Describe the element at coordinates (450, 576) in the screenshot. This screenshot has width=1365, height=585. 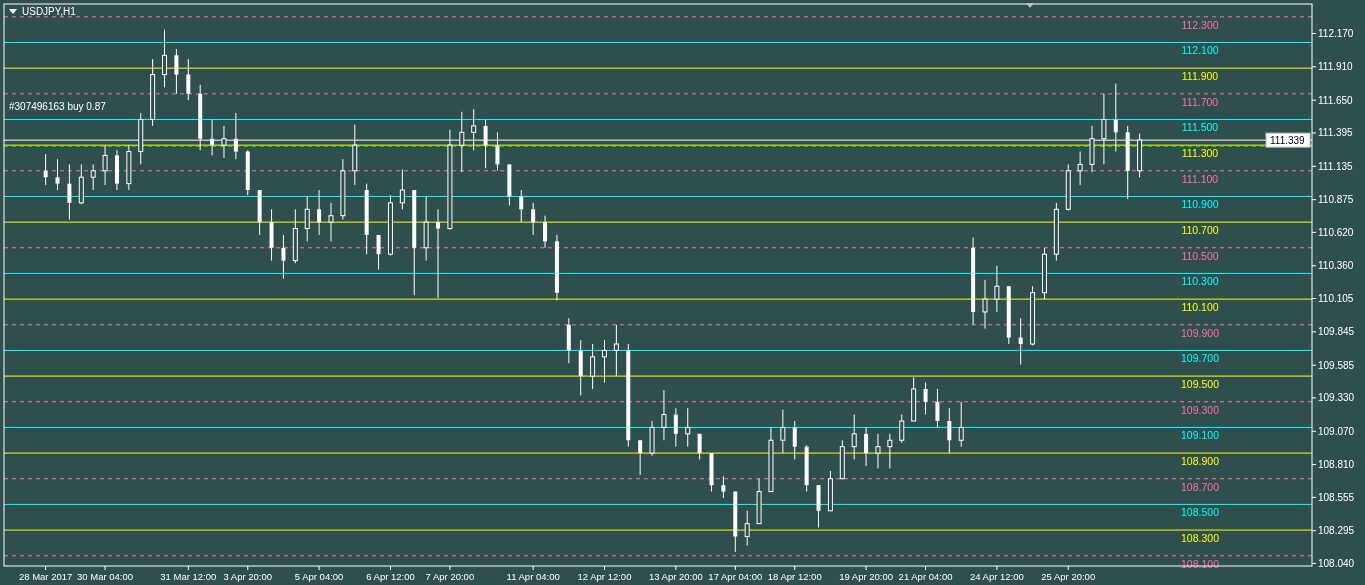
I see `x-tick-label: 7 Apr 20:00` at that location.